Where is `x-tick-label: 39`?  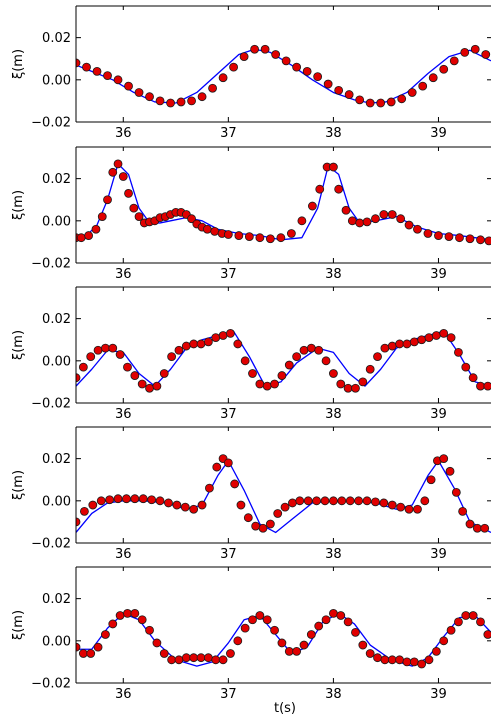 x-tick-label: 39 is located at coordinates (438, 133).